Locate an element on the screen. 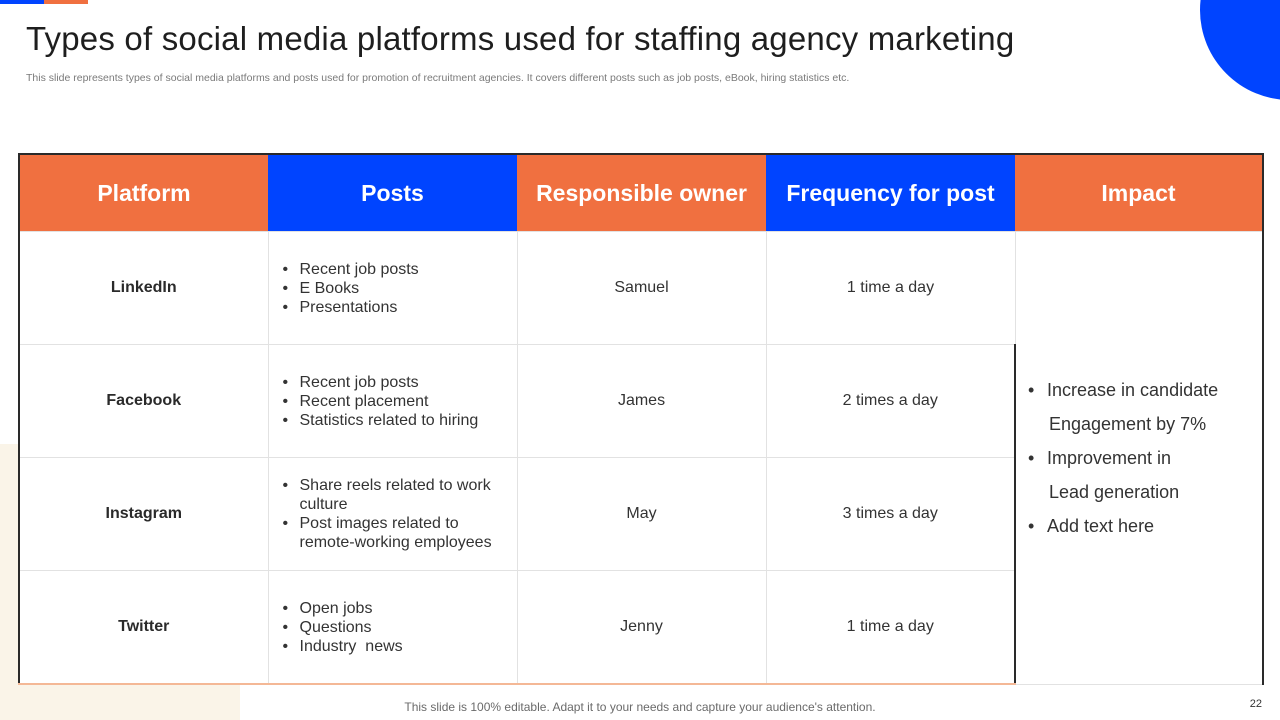  impact-line: Increase in candidate is located at coordinates (1133, 389).